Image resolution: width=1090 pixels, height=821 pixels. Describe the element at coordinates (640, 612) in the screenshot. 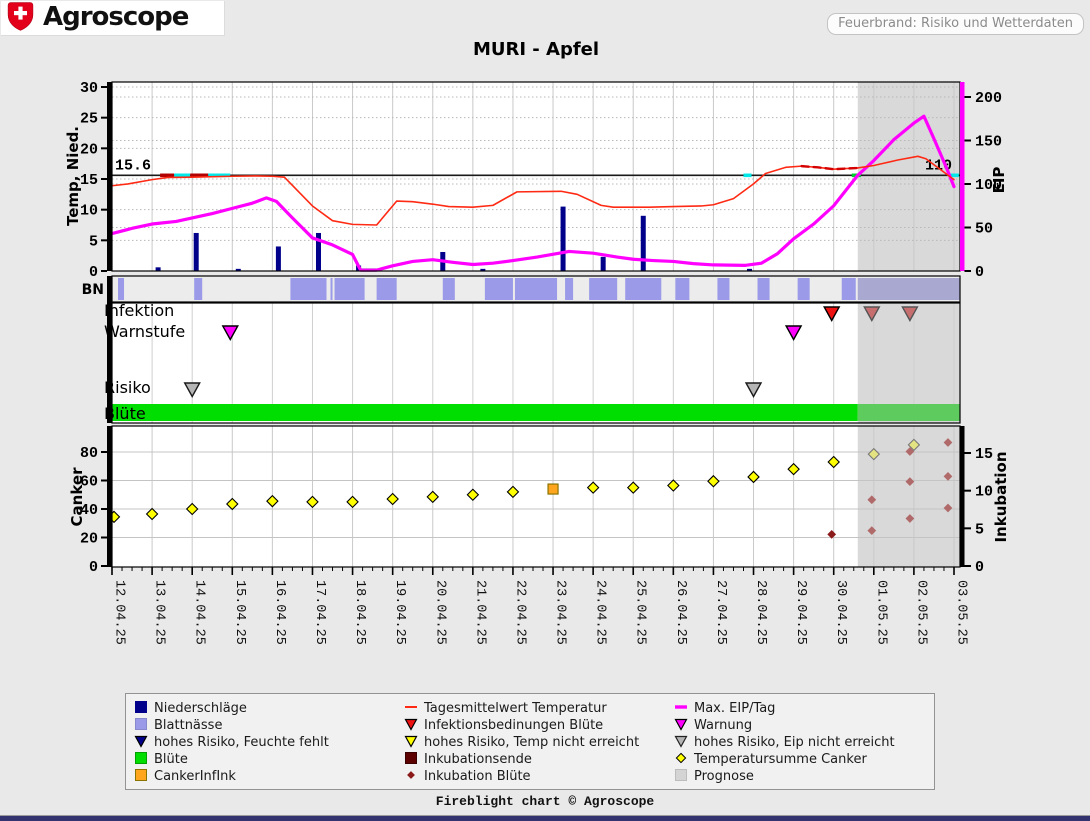

I see `date-label: 25.04.25` at that location.